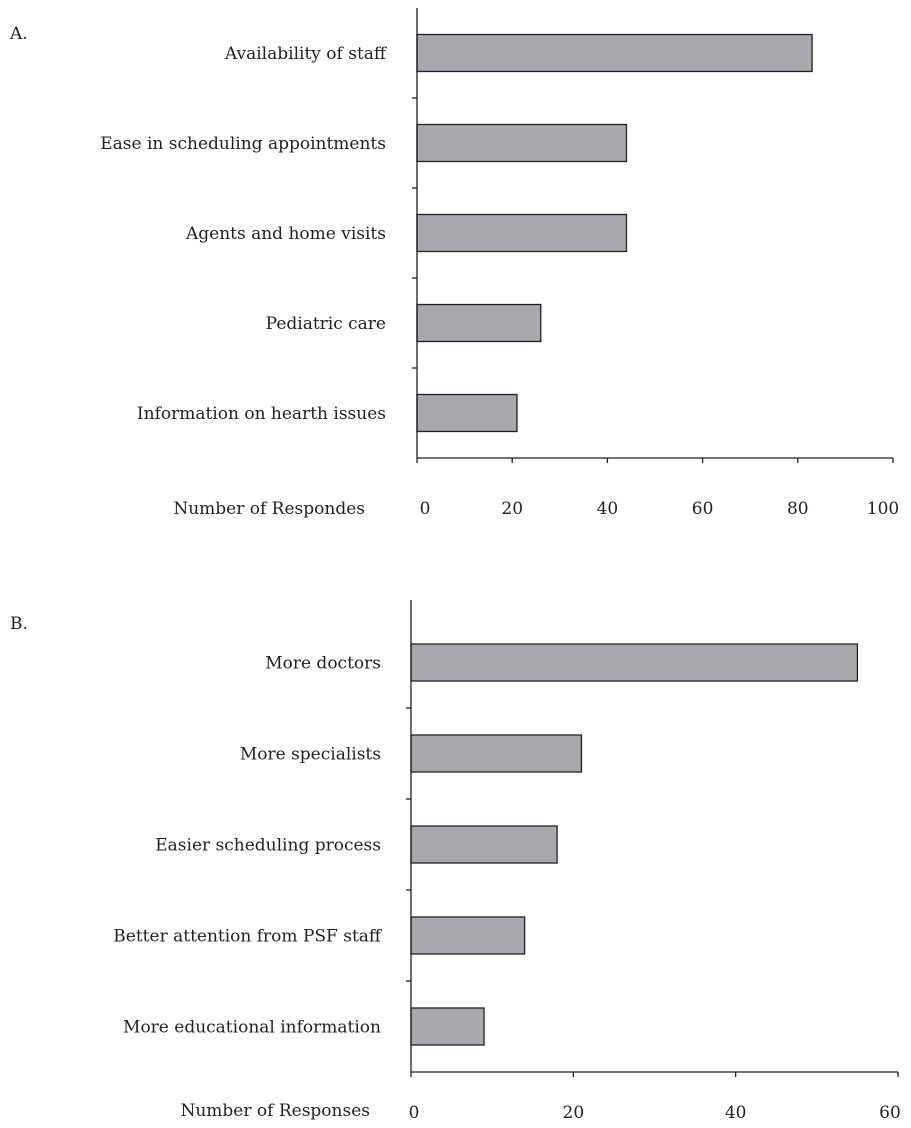  I want to click on panel-a-x-tick-label: 40, so click(608, 509).